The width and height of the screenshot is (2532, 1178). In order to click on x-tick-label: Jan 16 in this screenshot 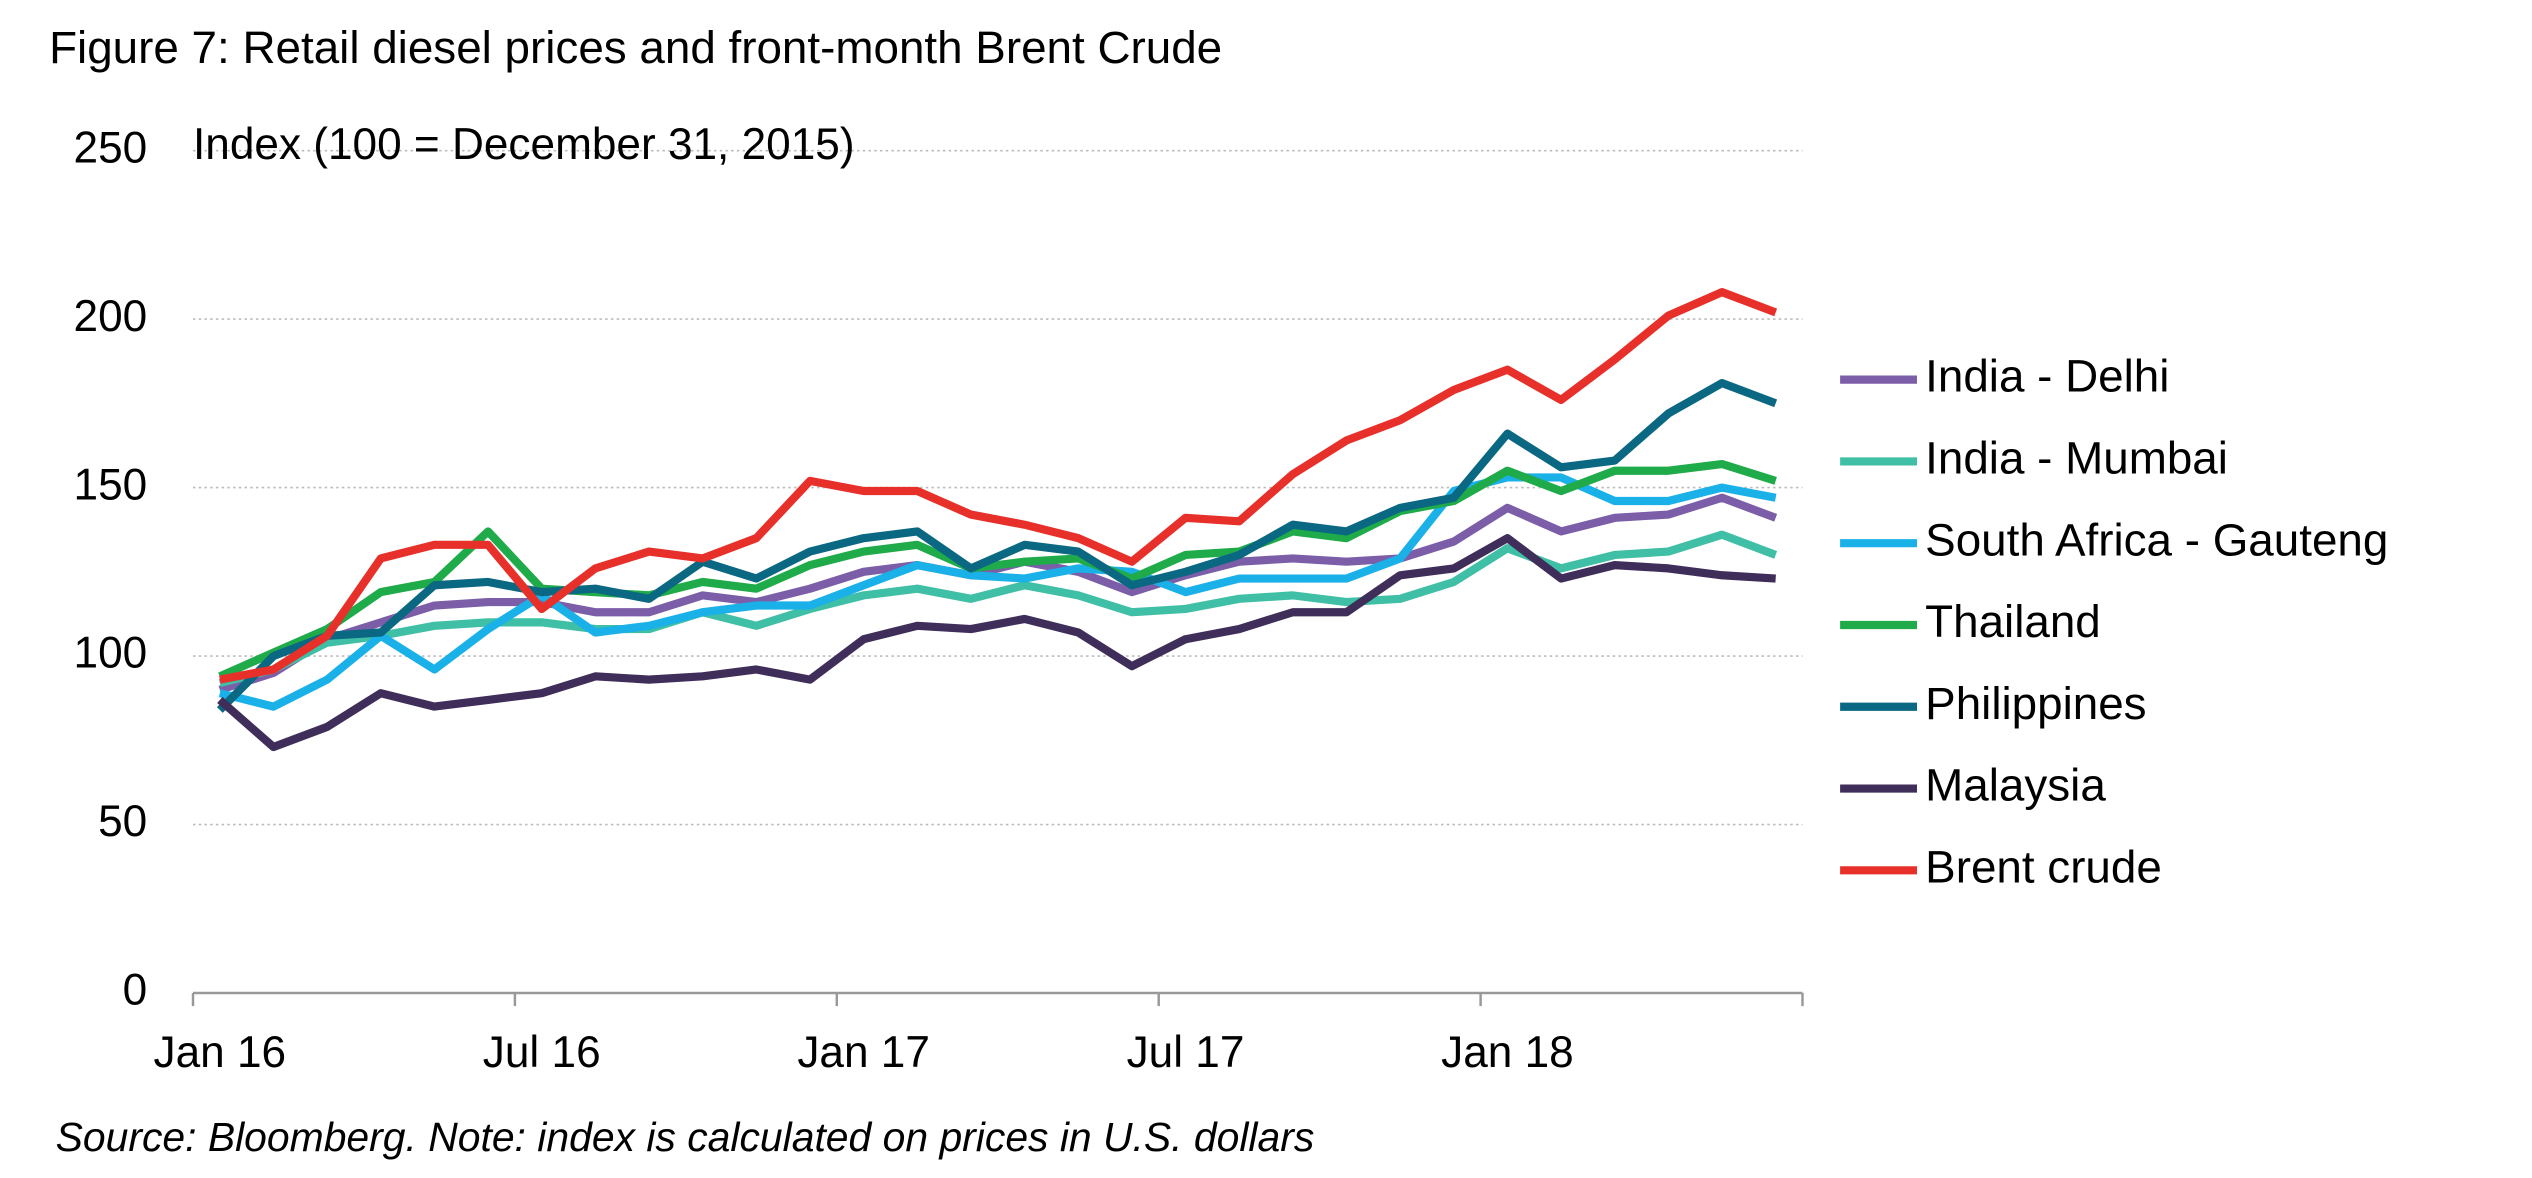, I will do `click(220, 1052)`.